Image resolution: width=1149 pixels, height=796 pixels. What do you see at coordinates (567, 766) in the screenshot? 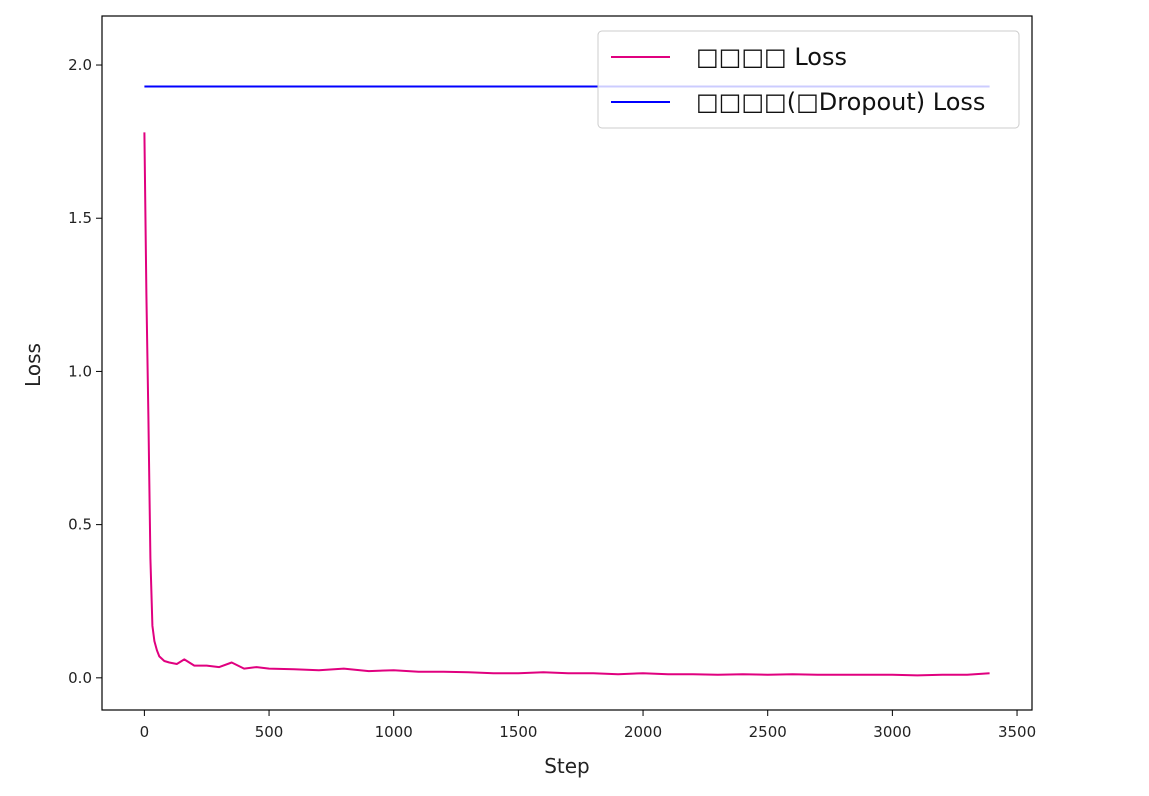
I see `x-axis-label: Step` at bounding box center [567, 766].